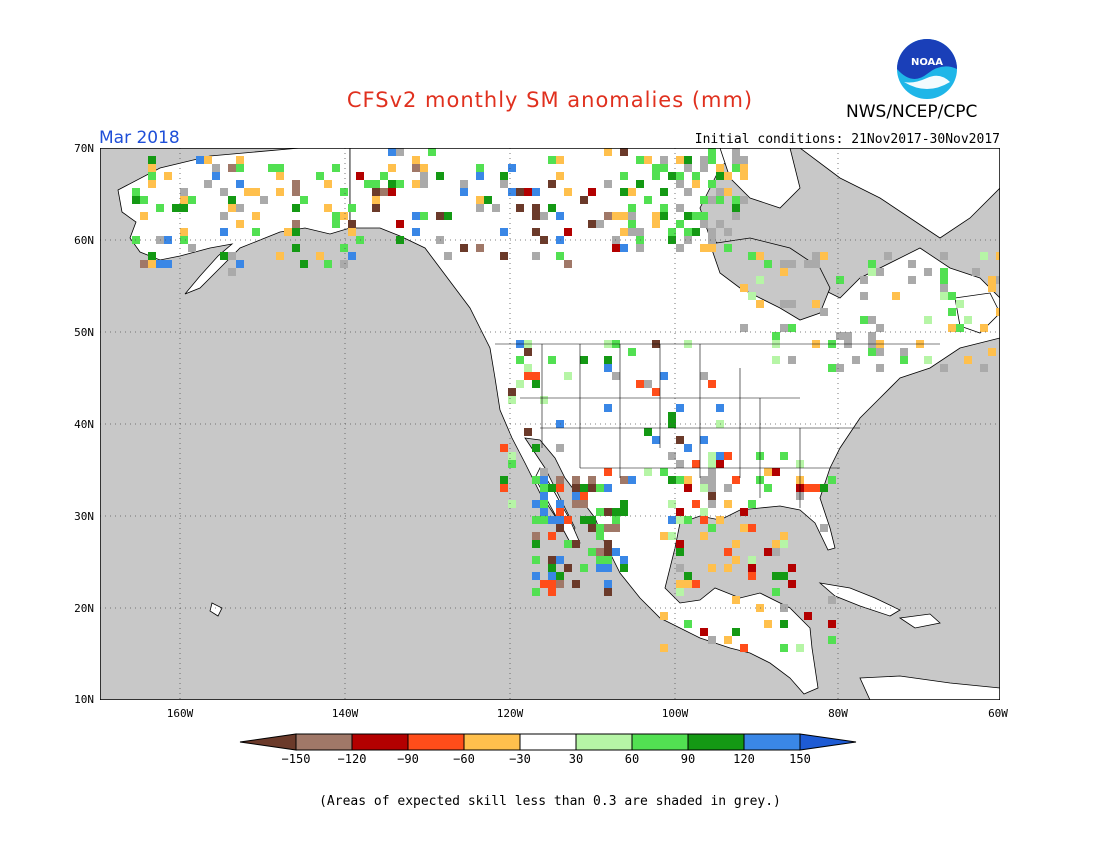 The height and width of the screenshot is (850, 1100). What do you see at coordinates (998, 713) in the screenshot?
I see `lon-label-60w: 60W` at bounding box center [998, 713].